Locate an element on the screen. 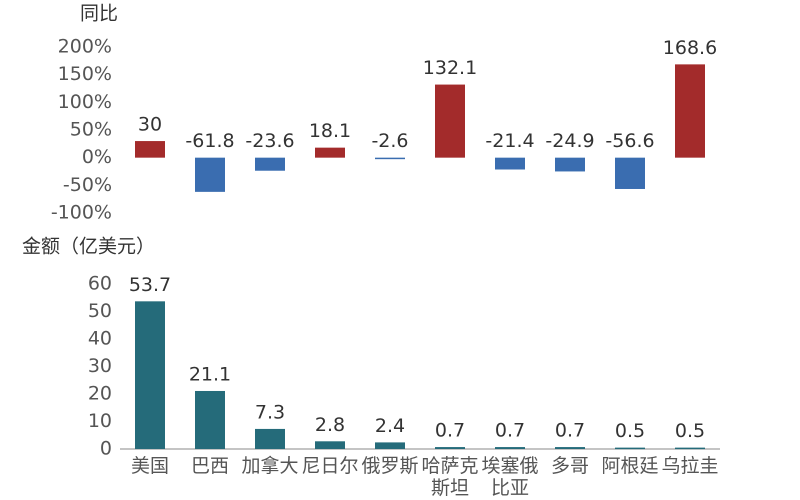 The height and width of the screenshot is (500, 800). data-label: 2.4 is located at coordinates (390, 426).